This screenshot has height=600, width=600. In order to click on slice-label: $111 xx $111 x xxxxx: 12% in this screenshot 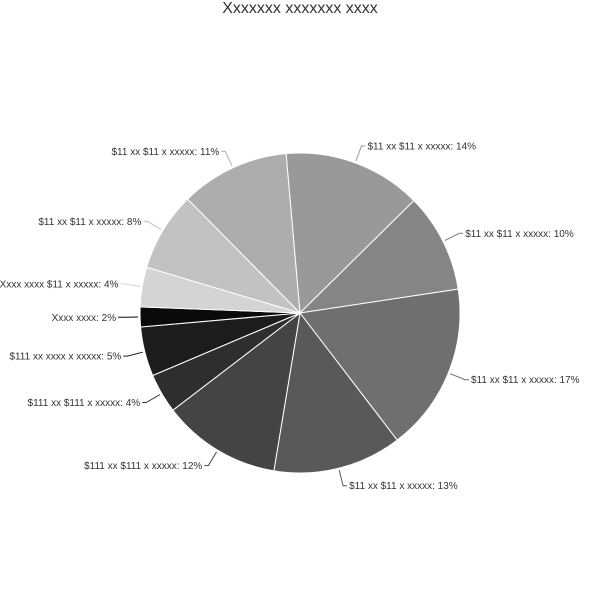, I will do `click(143, 466)`.